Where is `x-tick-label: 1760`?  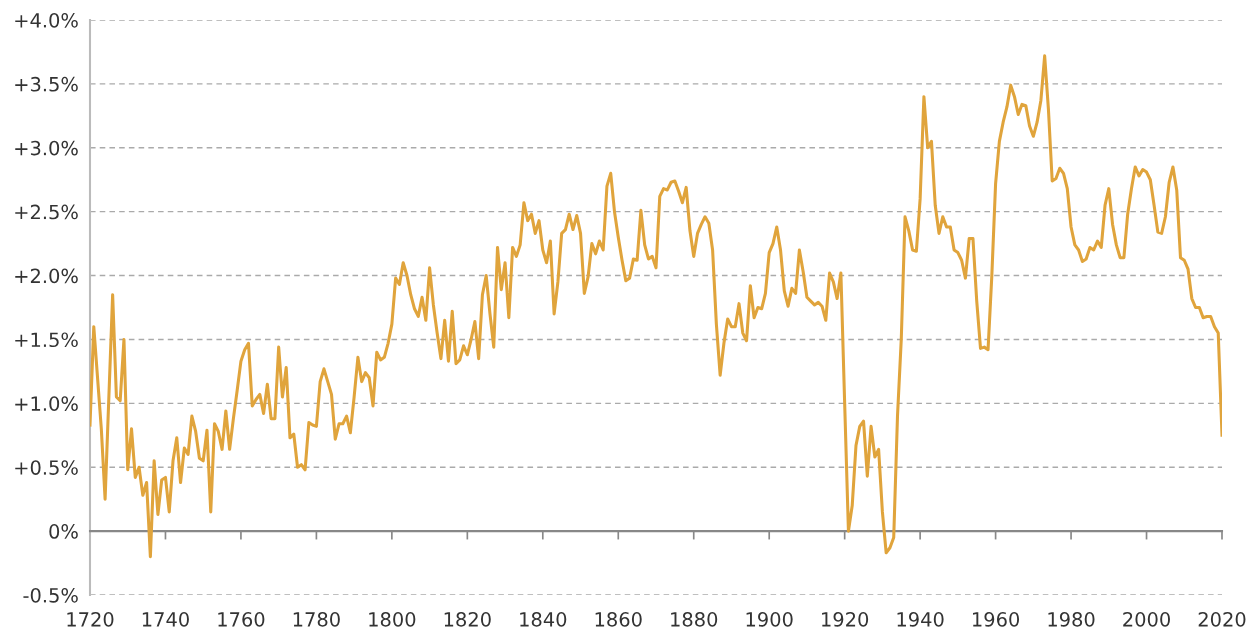 x-tick-label: 1760 is located at coordinates (241, 619).